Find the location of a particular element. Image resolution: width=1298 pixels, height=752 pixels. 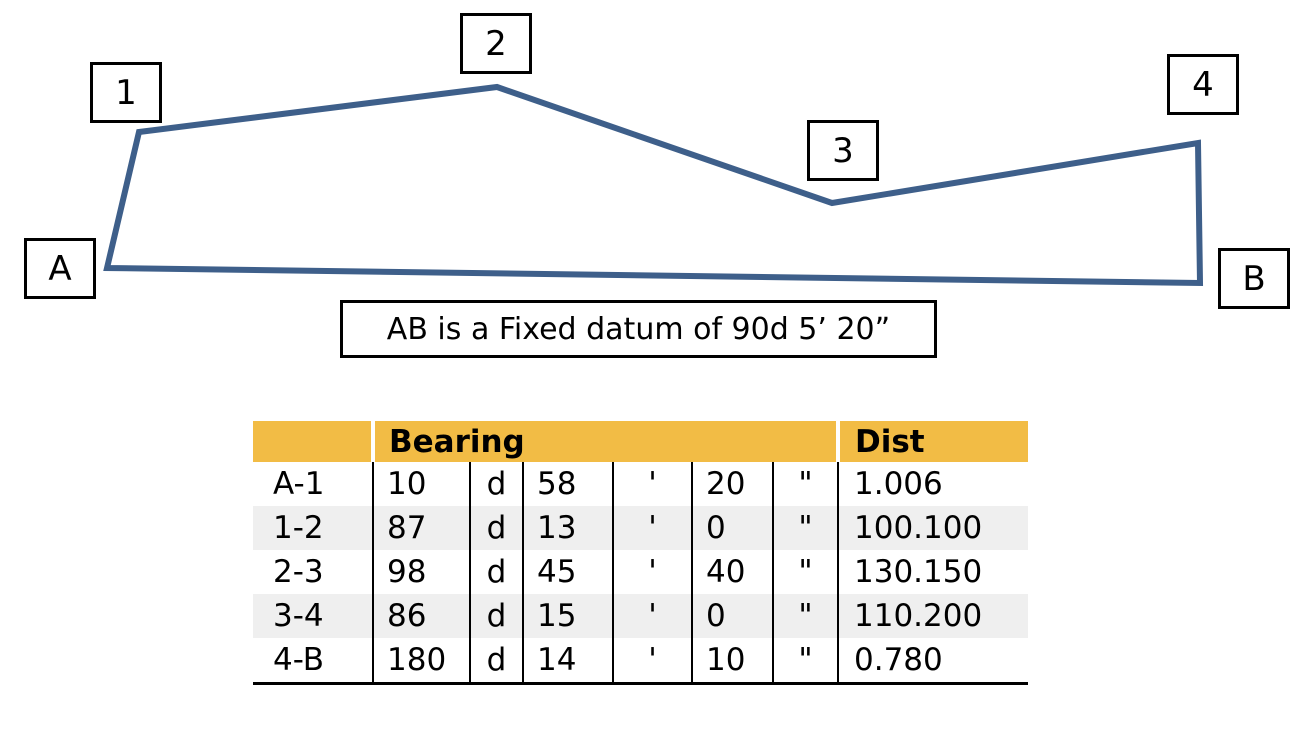

table-row-A-1: A-1 10 d 58 ' 20 " 1.006 is located at coordinates (640, 484).